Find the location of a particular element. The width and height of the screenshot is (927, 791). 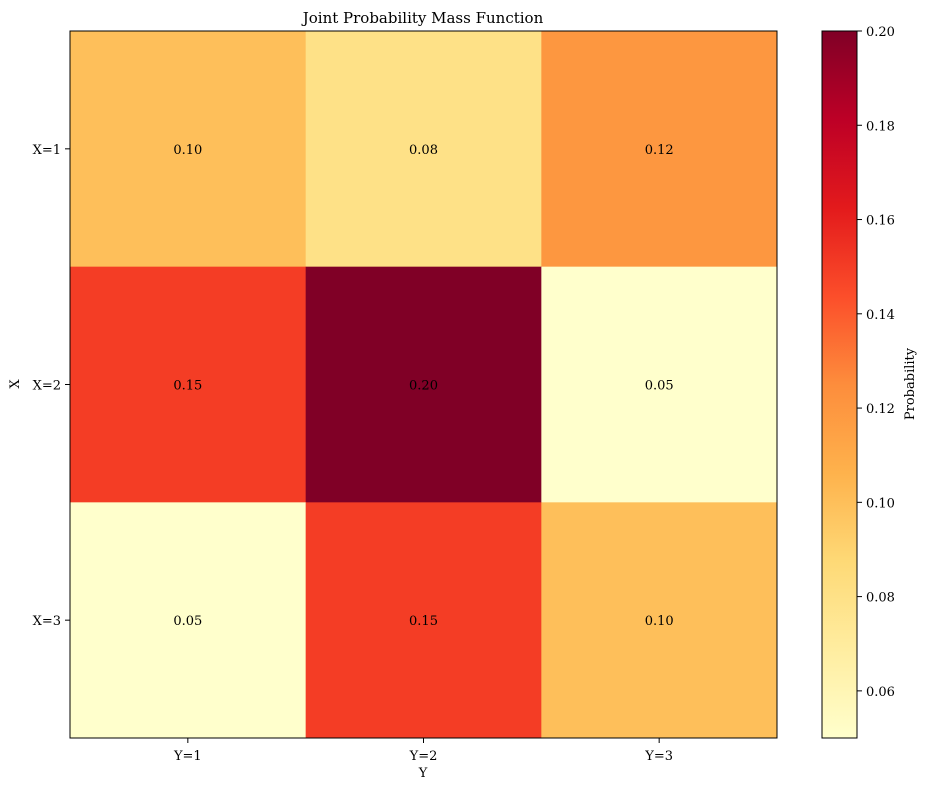

colorbar-tick-label: 0.08 is located at coordinates (880, 598).